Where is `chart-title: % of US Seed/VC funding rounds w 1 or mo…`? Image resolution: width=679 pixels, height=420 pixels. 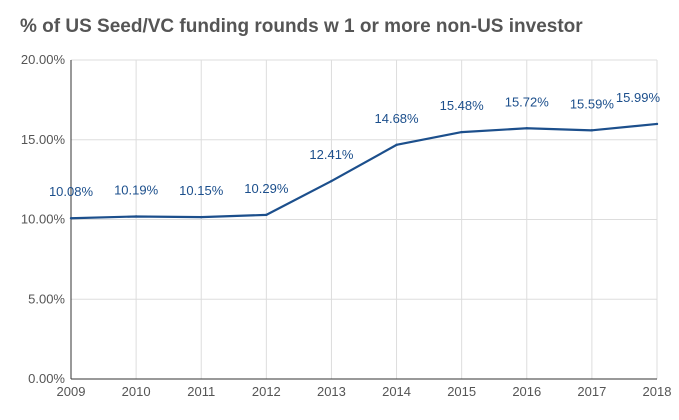
chart-title: % of US Seed/VC funding rounds w 1 or mo… is located at coordinates (301, 26).